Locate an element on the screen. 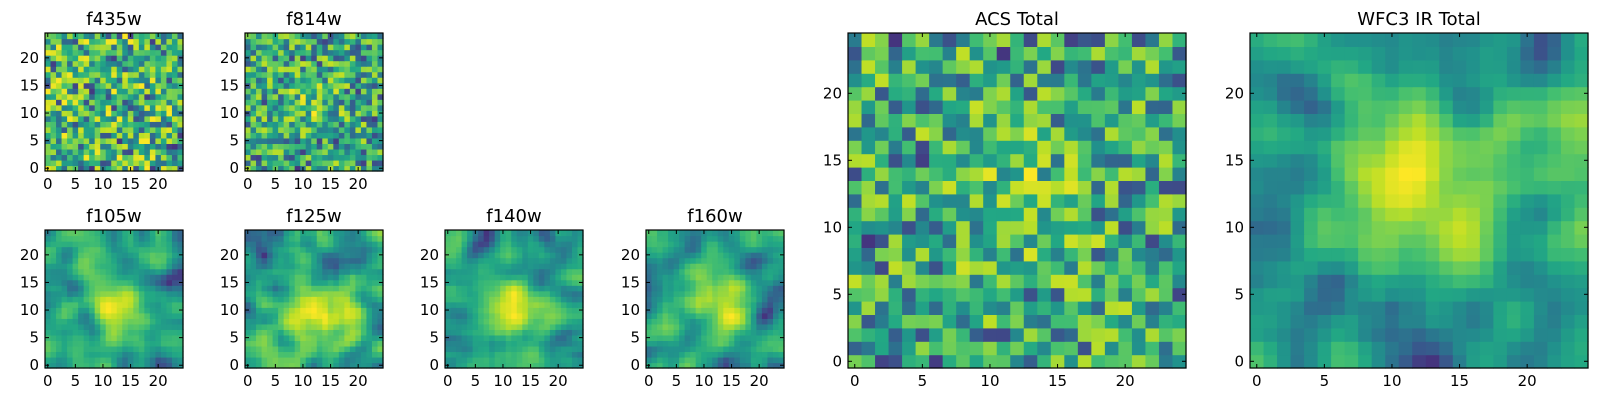  x-tick-label: 5 is located at coordinates (677, 381).